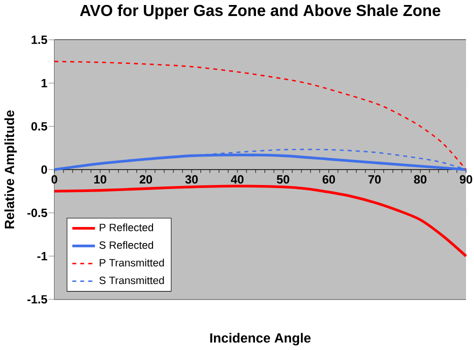  What do you see at coordinates (45, 83) in the screenshot?
I see `y-tick-label: 1` at bounding box center [45, 83].